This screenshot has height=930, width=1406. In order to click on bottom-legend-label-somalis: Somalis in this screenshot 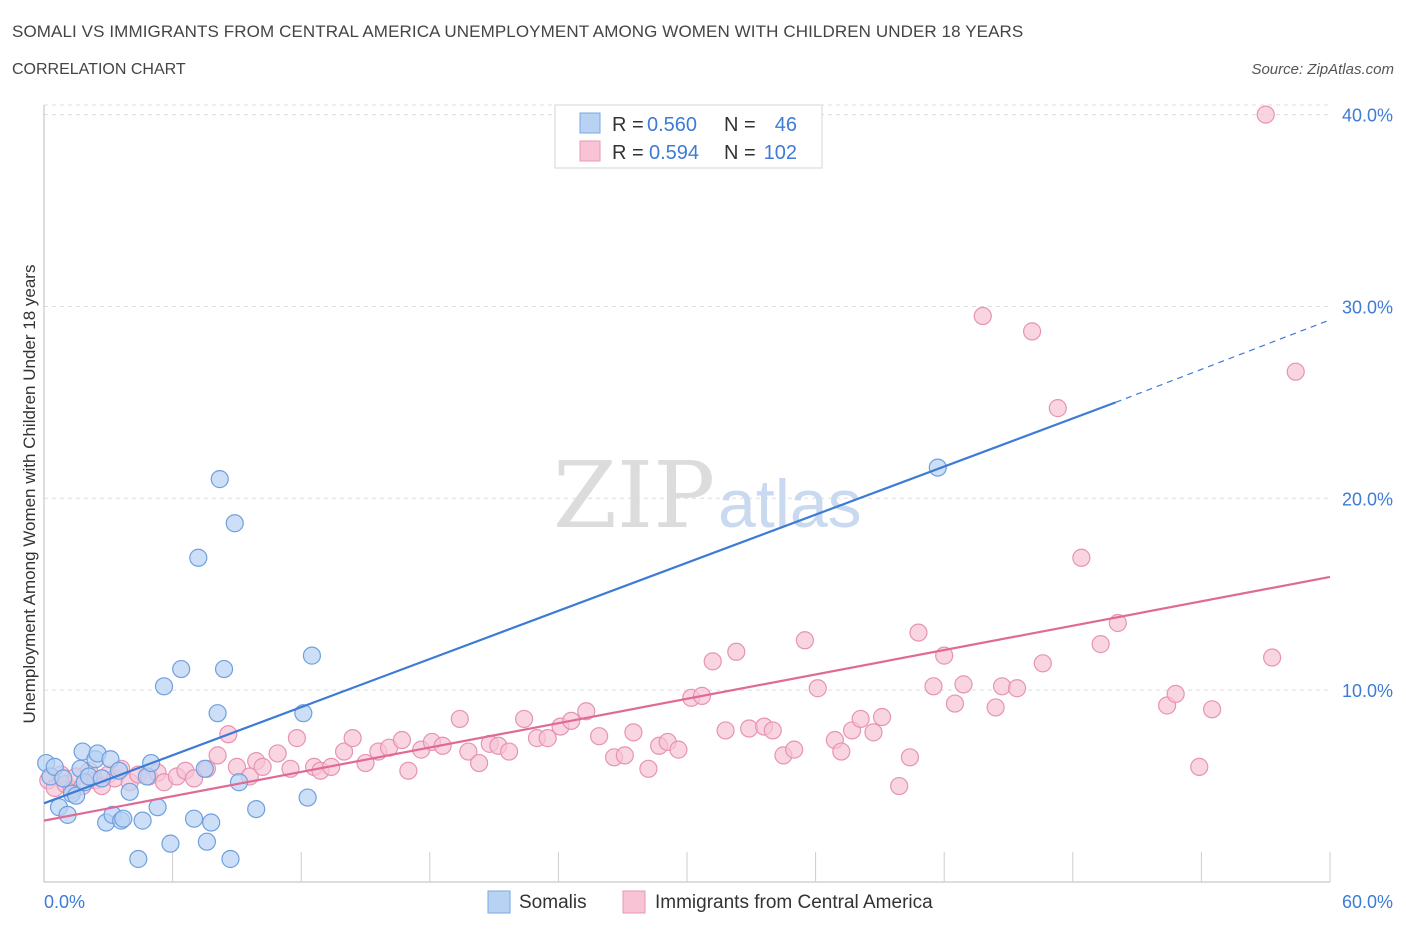, I will do `click(553, 902)`.